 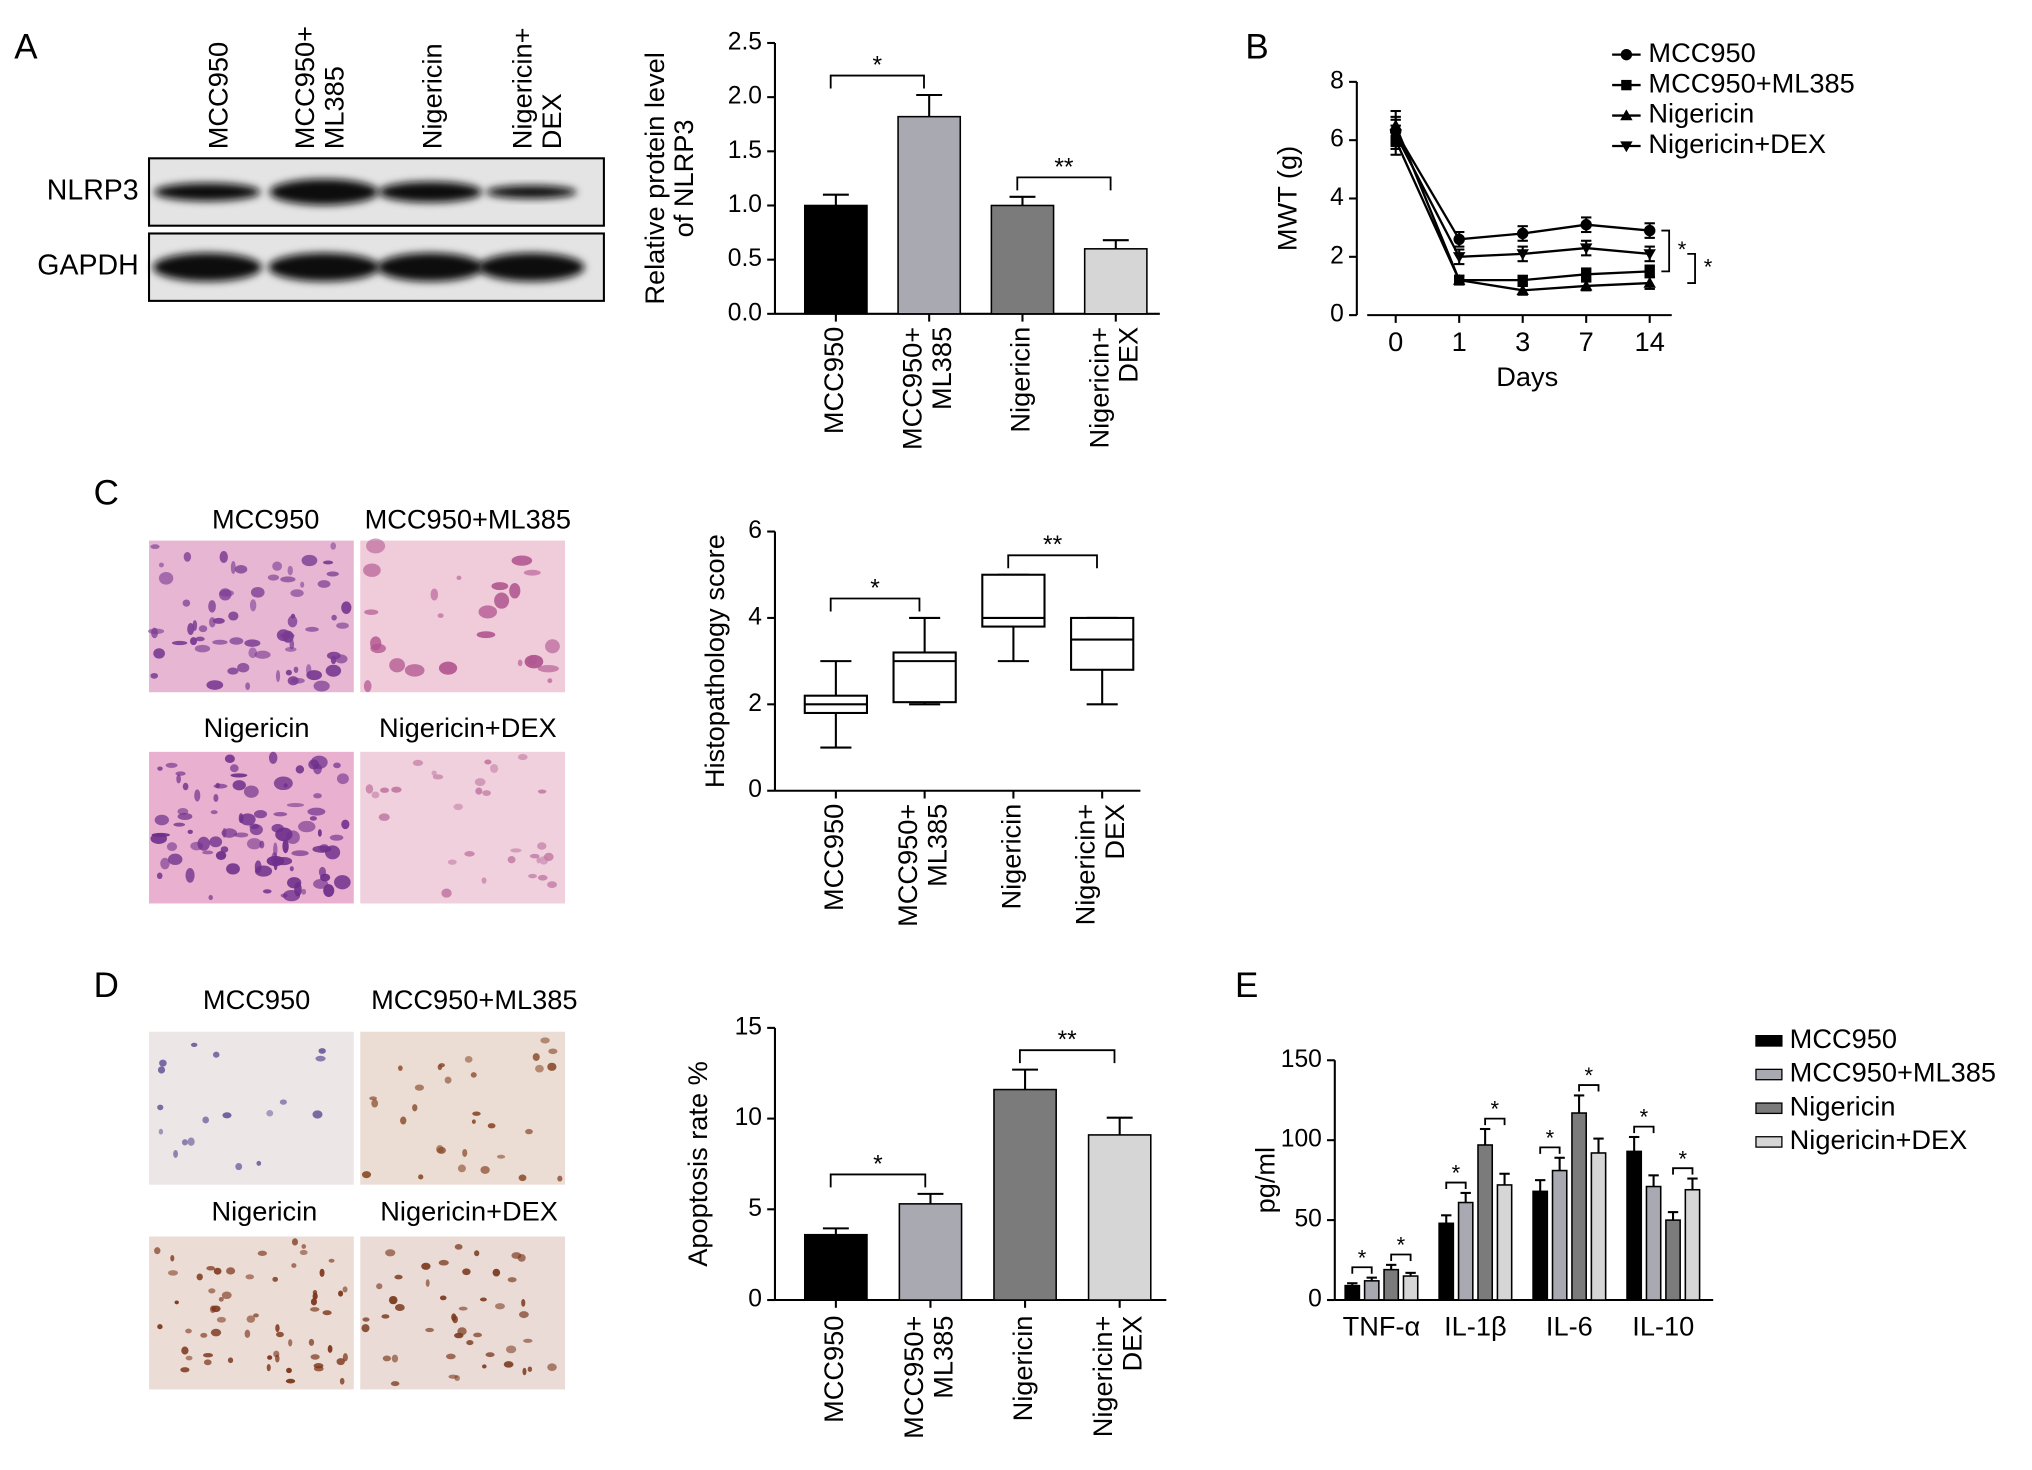 What do you see at coordinates (1337, 255) in the screenshot?
I see `y-tick-label: 2` at bounding box center [1337, 255].